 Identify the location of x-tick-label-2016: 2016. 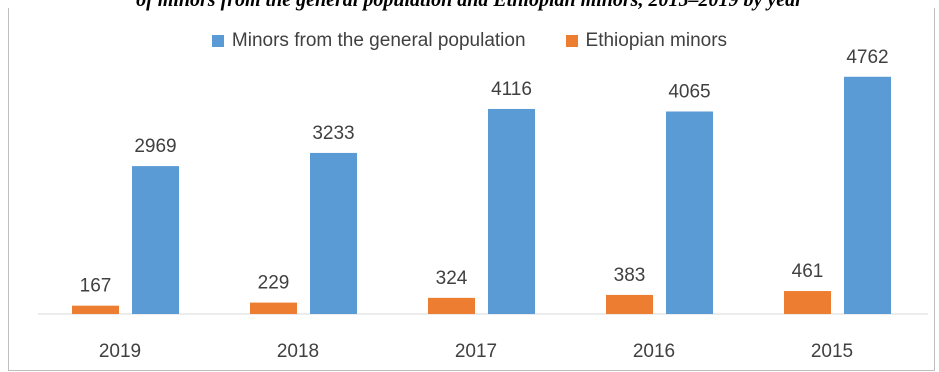
(654, 351).